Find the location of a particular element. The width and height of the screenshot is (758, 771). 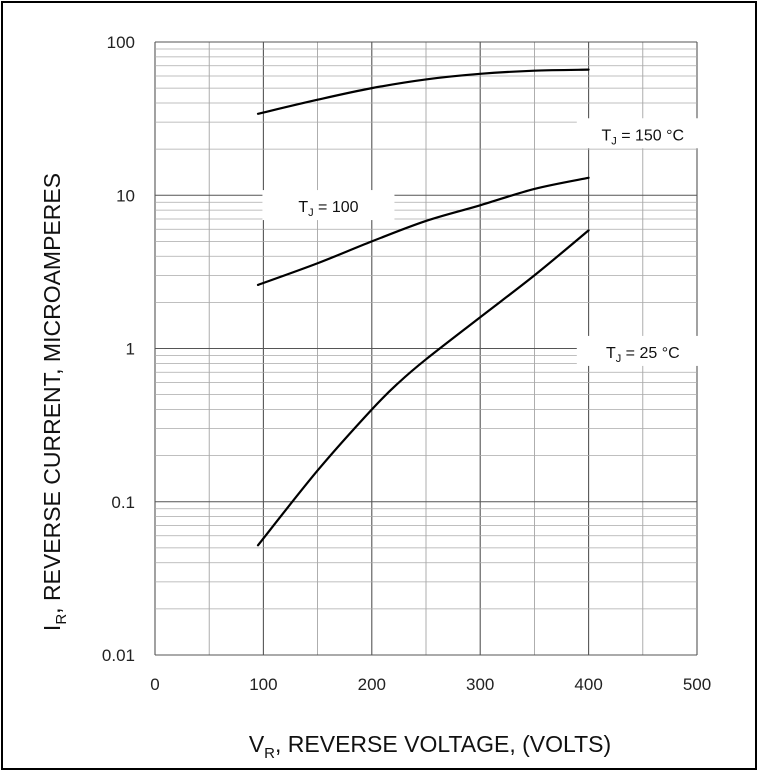

x-axis-label: VR, REVERSE VOLTAGE, (VOLTS) is located at coordinates (430, 746).